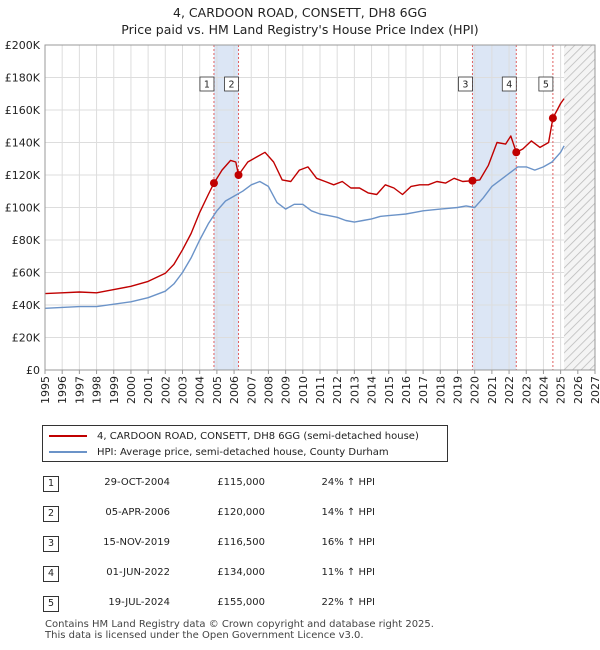 The image size is (600, 650). I want to click on transaction-date: 15-NOV-2019, so click(136, 542).